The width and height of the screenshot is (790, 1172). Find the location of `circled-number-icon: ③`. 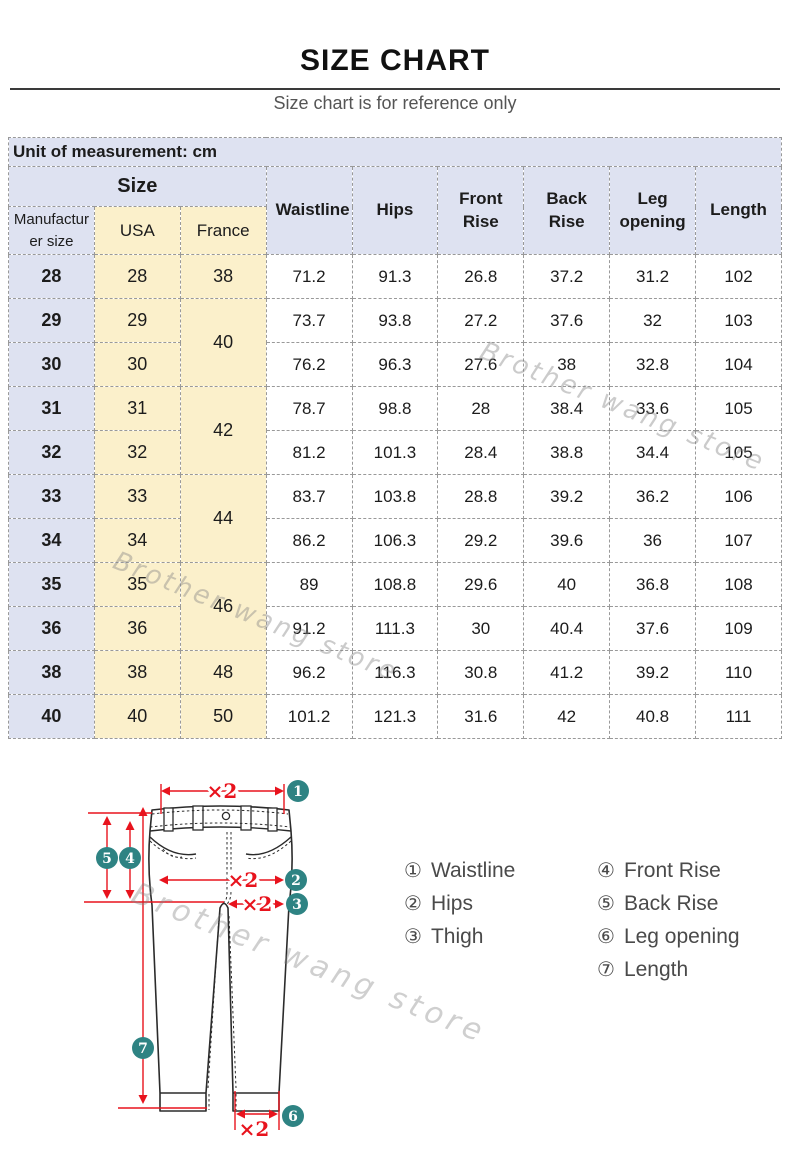

circled-number-icon: ③ is located at coordinates (413, 937).